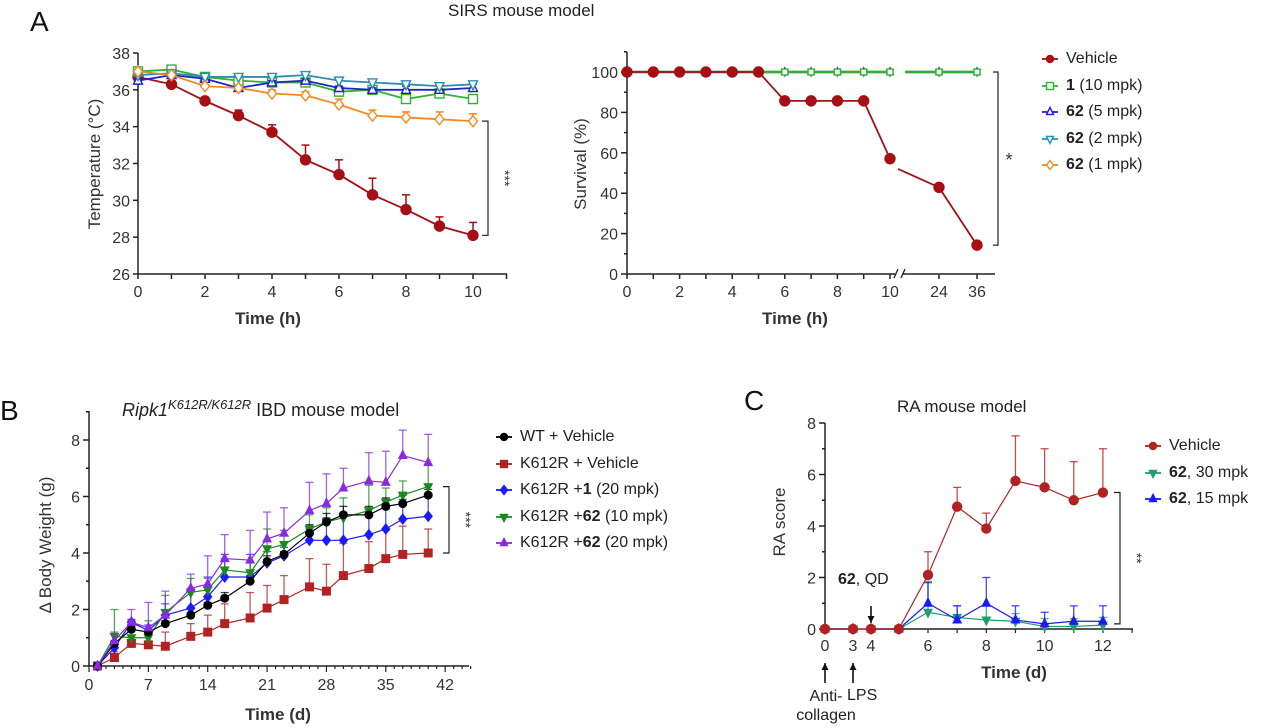 The image size is (1269, 728). I want to click on b-xtick-label: 7, so click(148, 685).